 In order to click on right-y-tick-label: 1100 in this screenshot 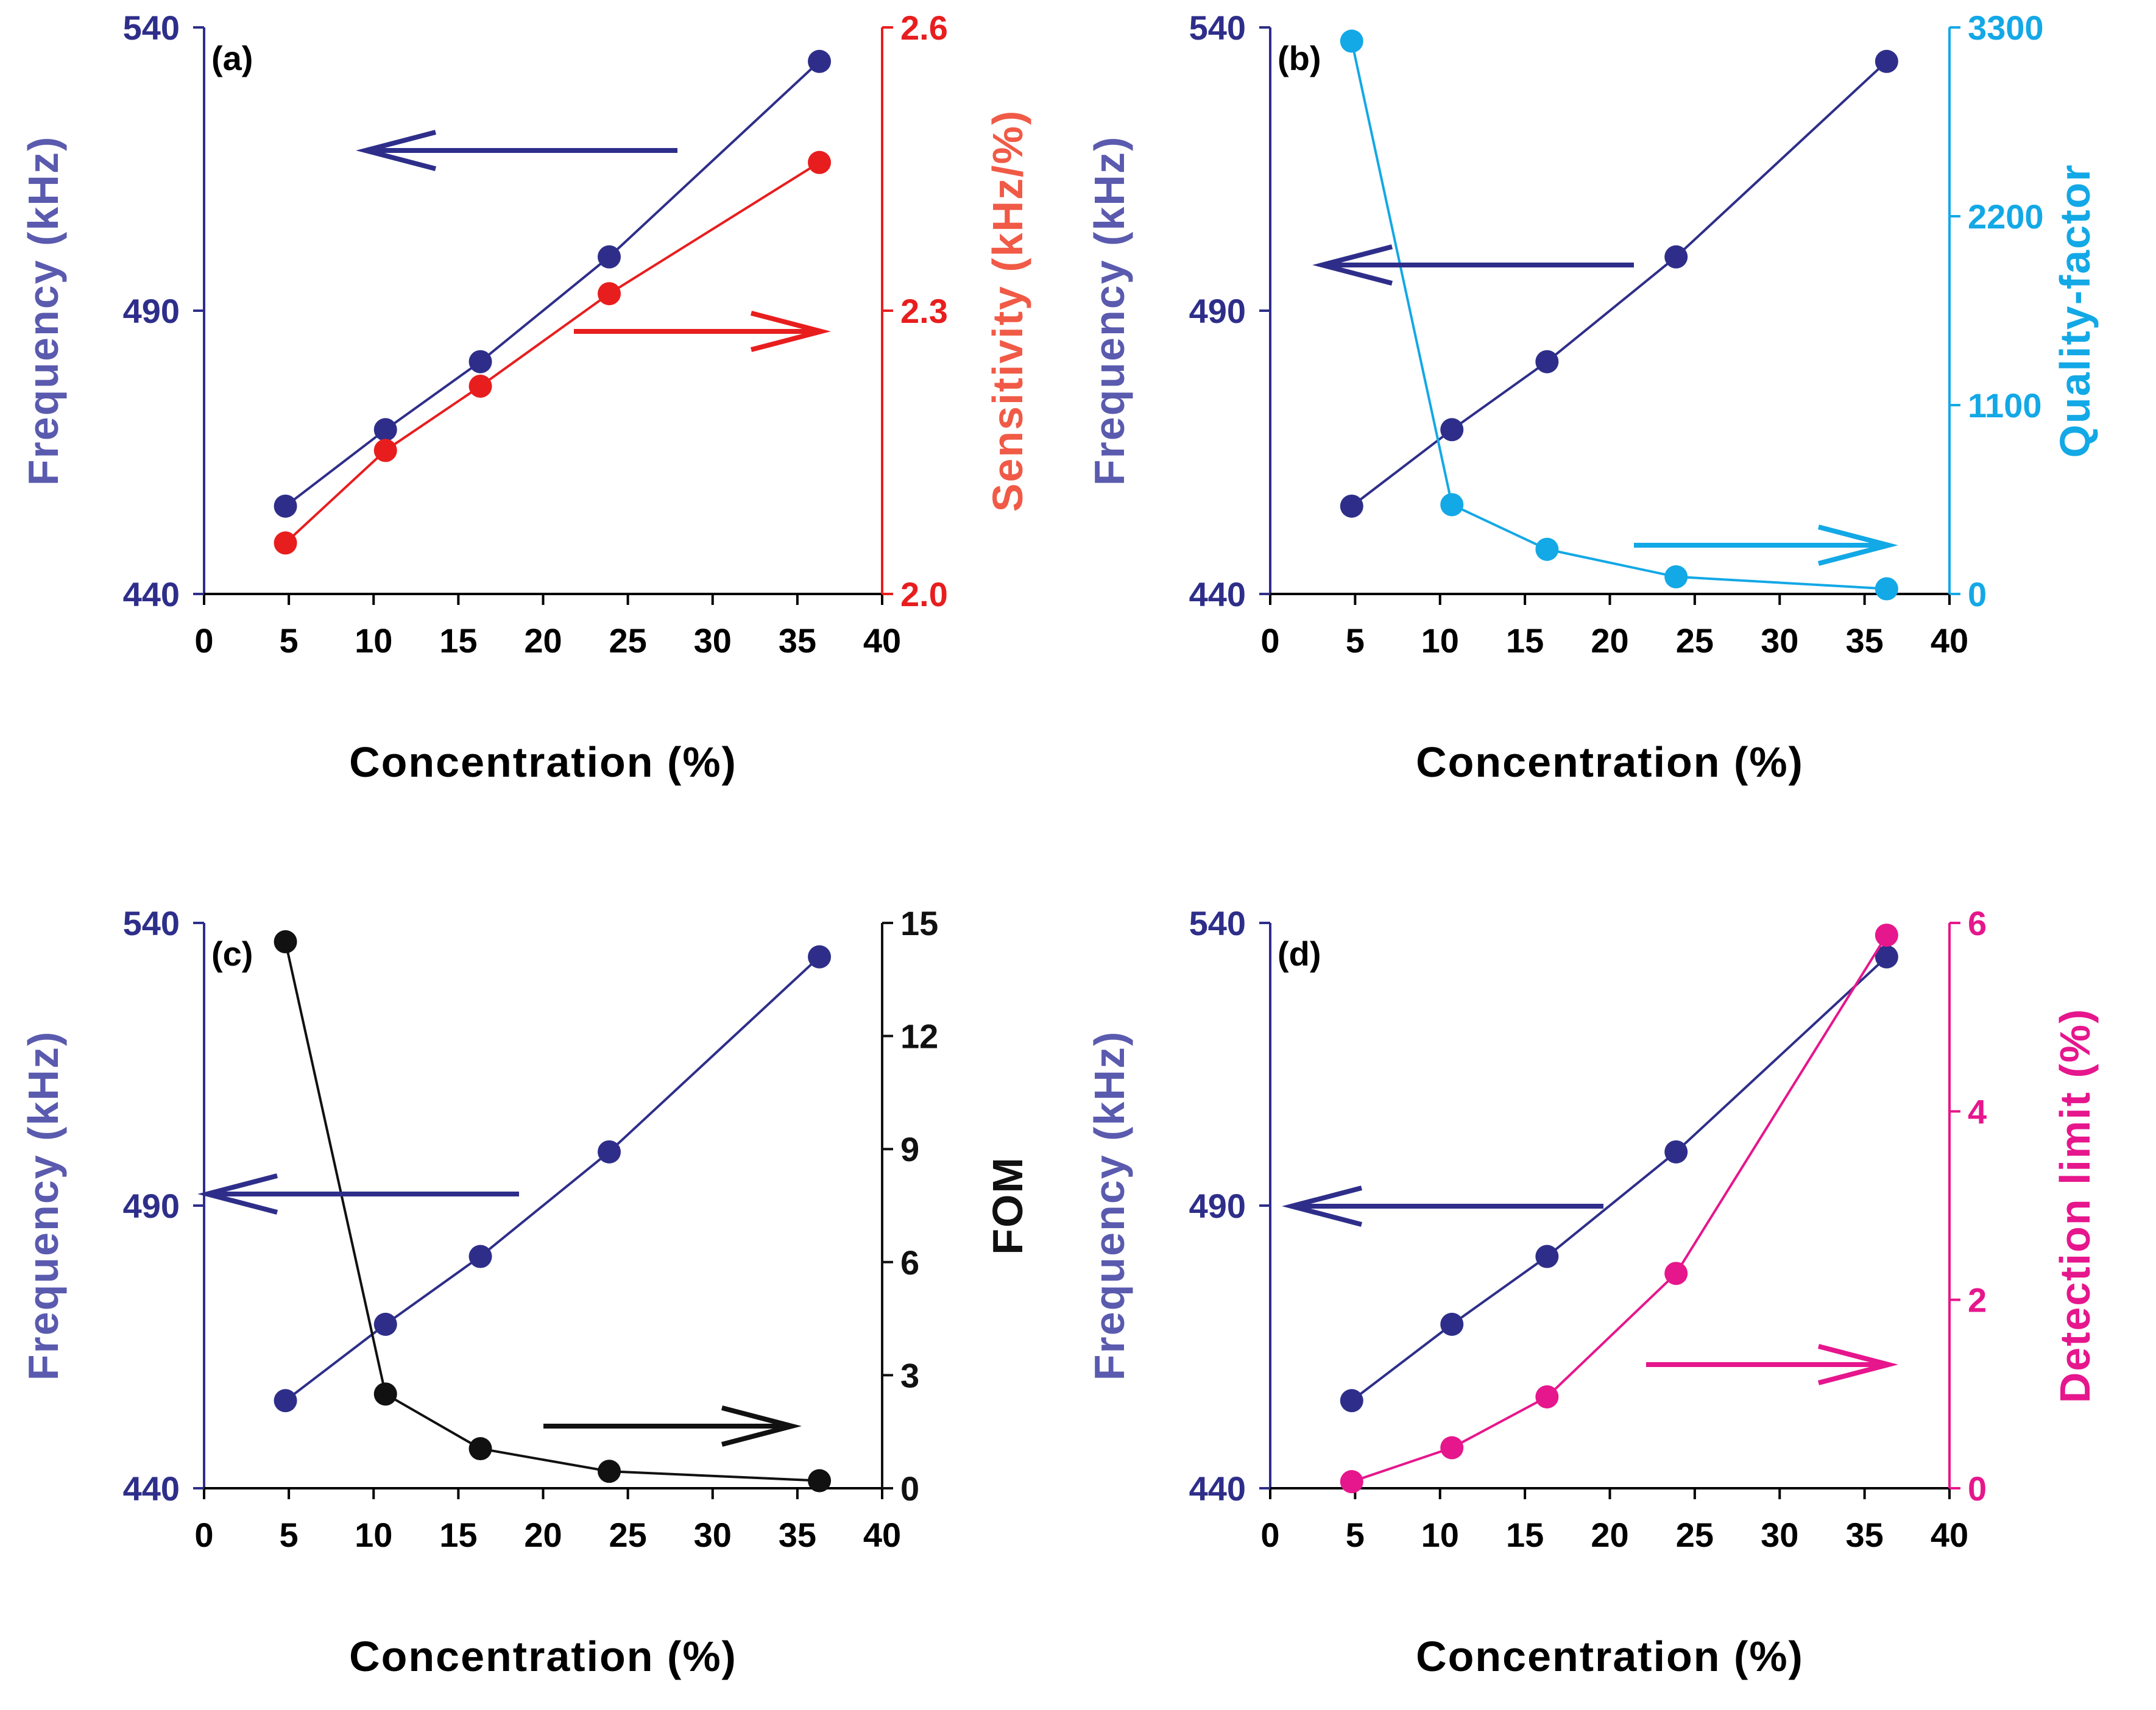, I will do `click(2005, 405)`.